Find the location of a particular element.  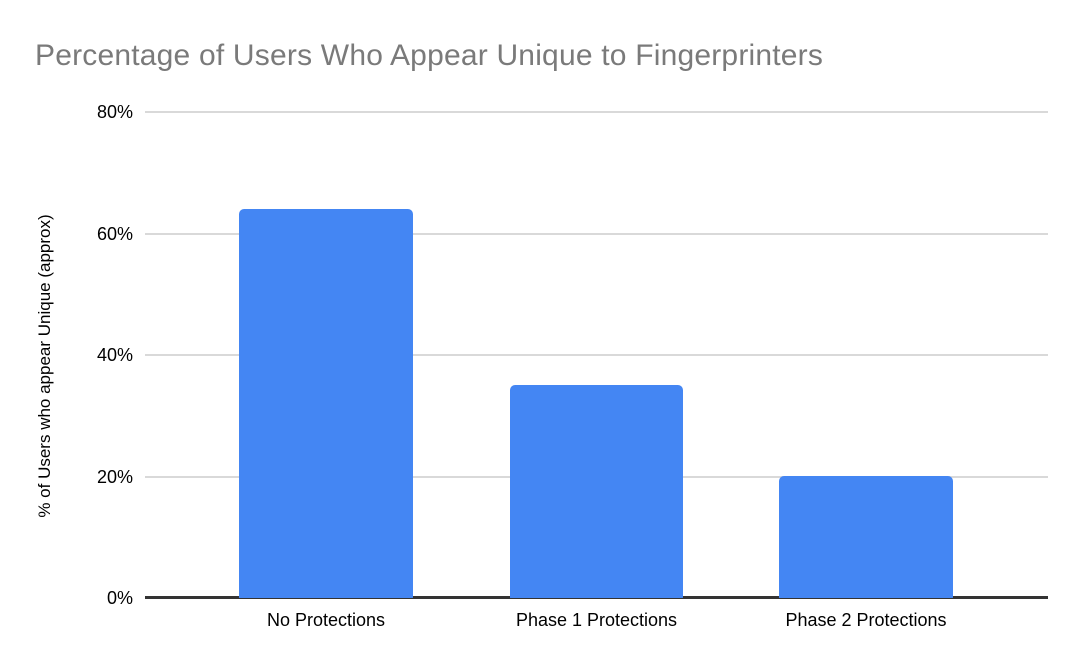

bar-phase-2-protections is located at coordinates (866, 537).